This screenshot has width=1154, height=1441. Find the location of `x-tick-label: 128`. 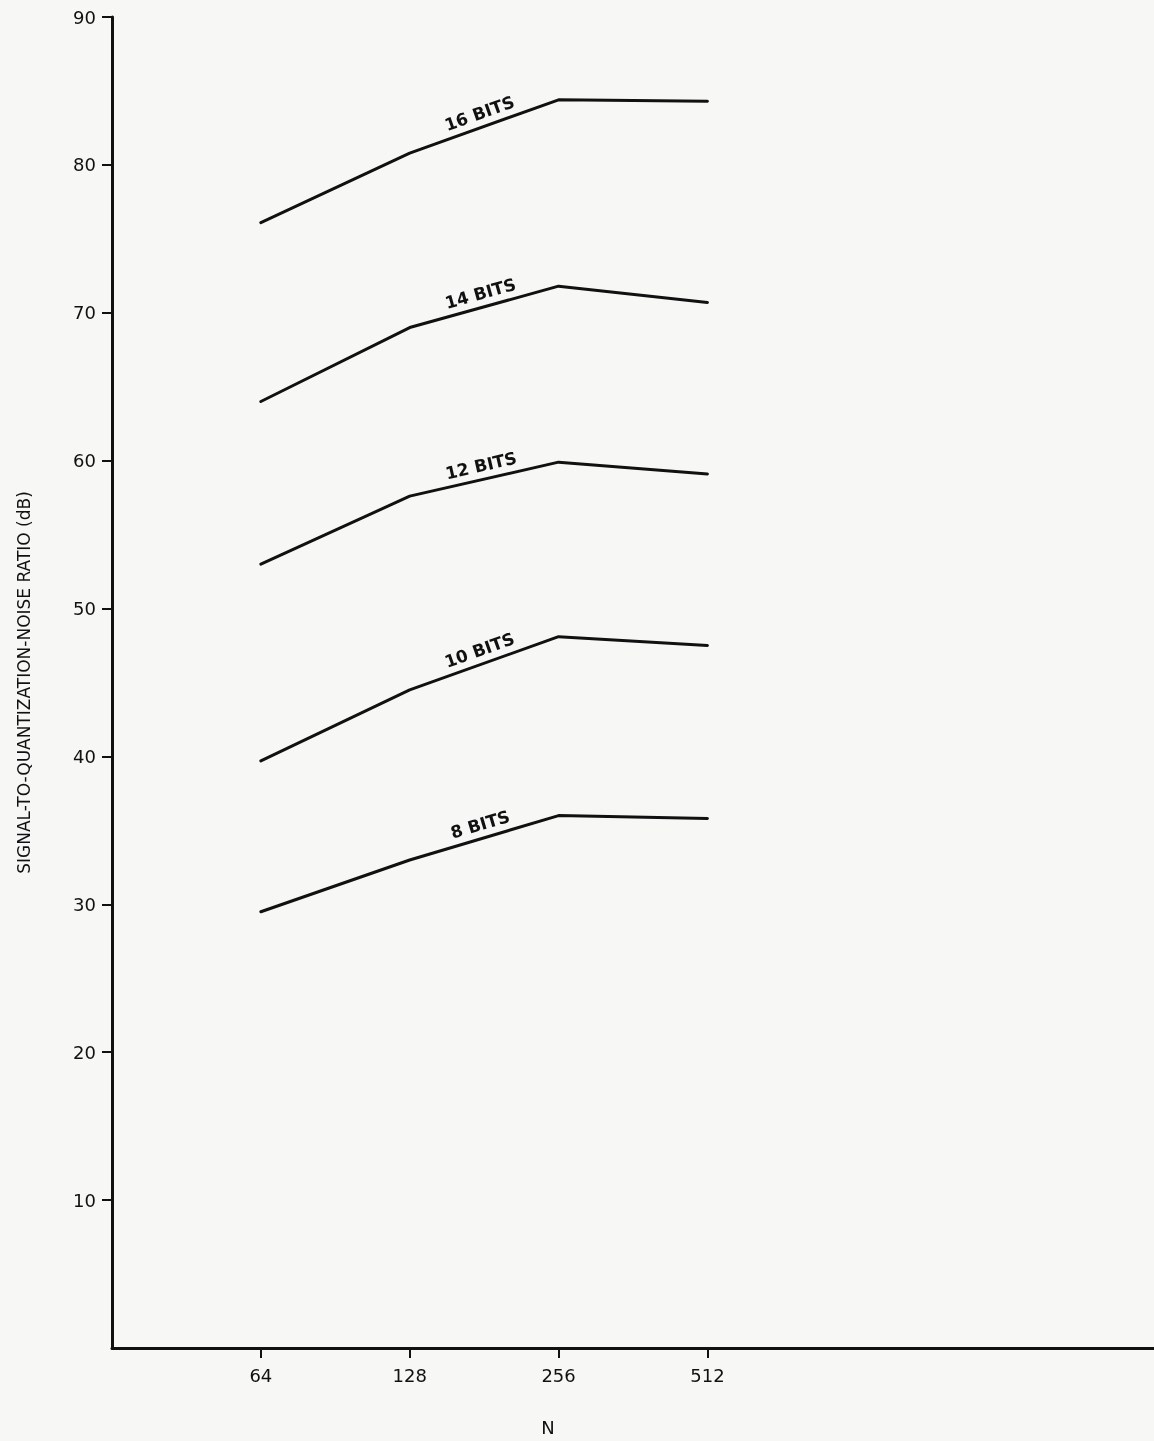

x-tick-label: 128 is located at coordinates (409, 1375).